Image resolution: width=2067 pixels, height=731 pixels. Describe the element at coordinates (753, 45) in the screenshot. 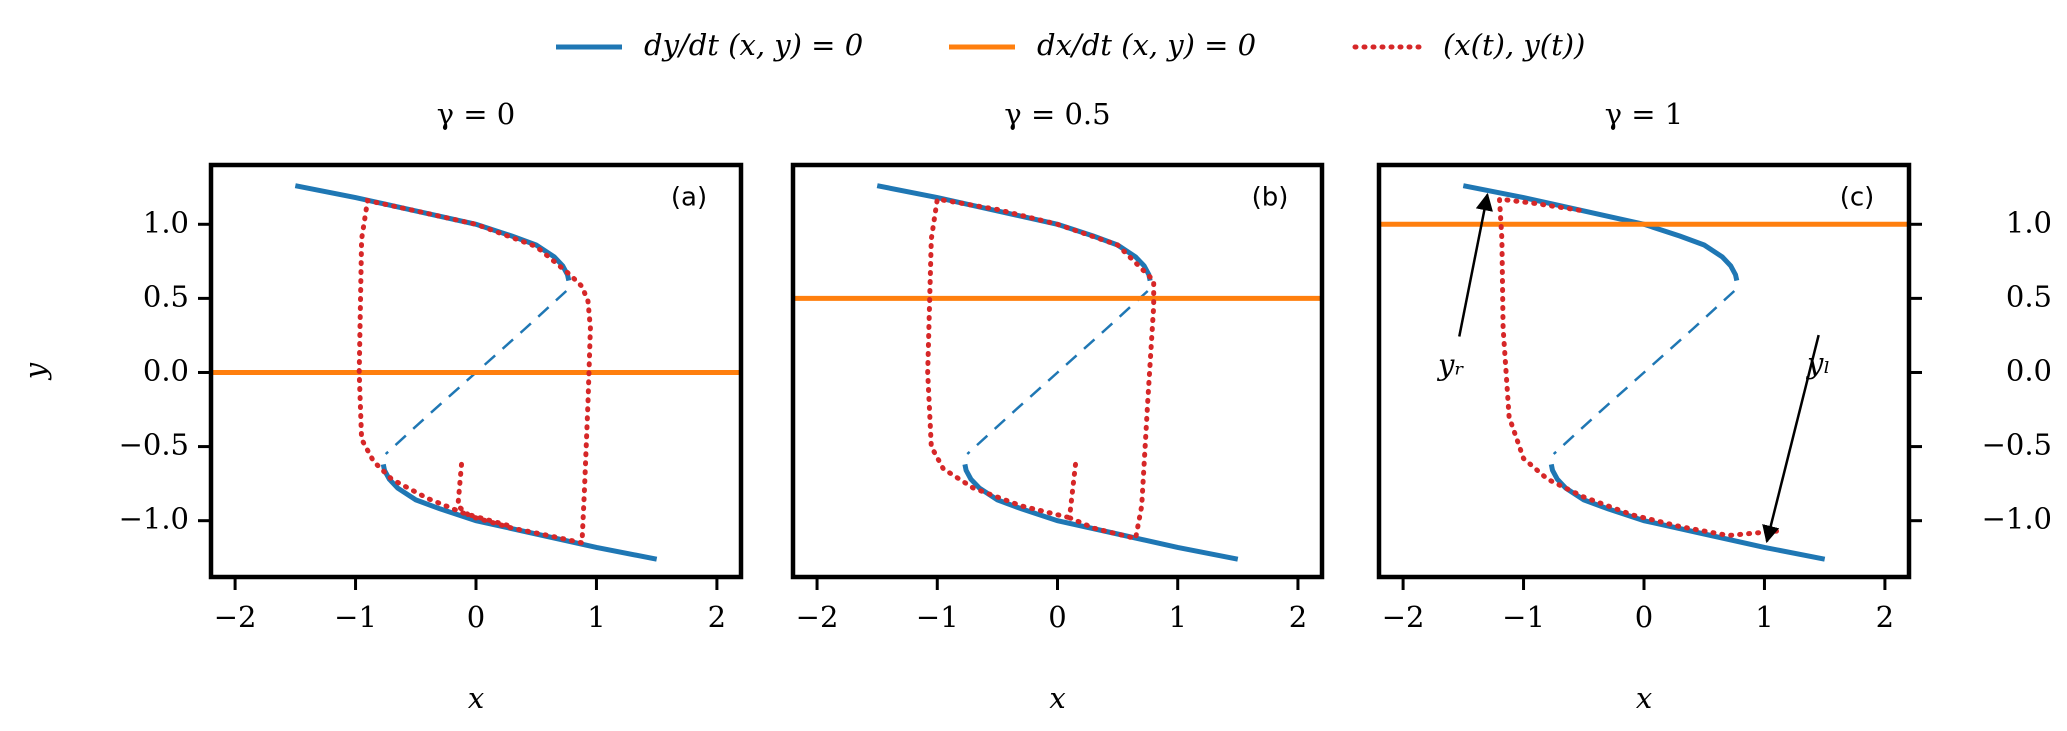

I see `legend-label: dy/dt (x, y) = 0` at that location.